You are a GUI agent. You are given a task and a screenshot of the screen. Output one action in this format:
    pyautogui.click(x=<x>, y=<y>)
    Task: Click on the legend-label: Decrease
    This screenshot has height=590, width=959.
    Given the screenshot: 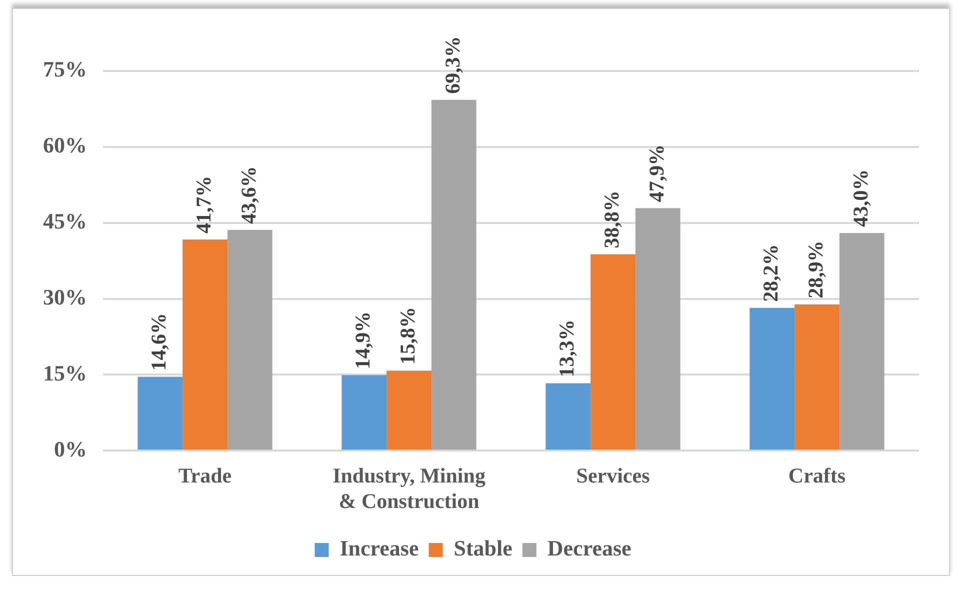 What is the action you would take?
    pyautogui.click(x=589, y=548)
    